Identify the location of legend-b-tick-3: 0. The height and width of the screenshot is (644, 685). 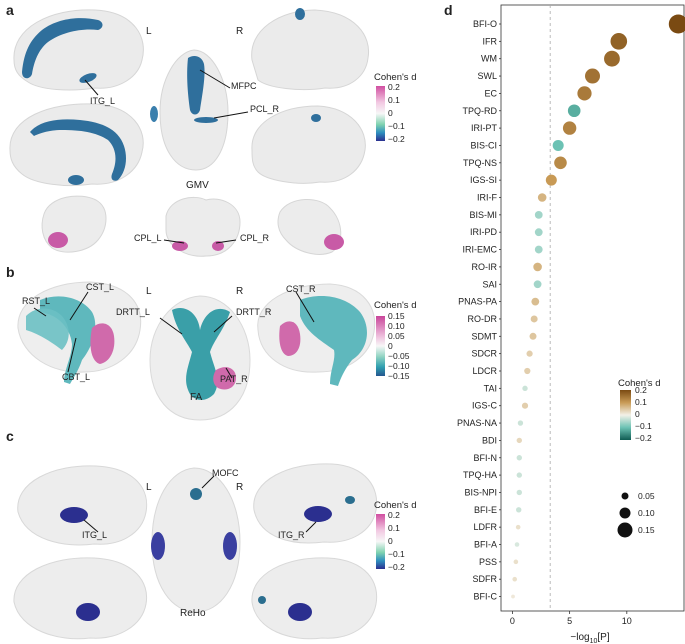
(390, 346).